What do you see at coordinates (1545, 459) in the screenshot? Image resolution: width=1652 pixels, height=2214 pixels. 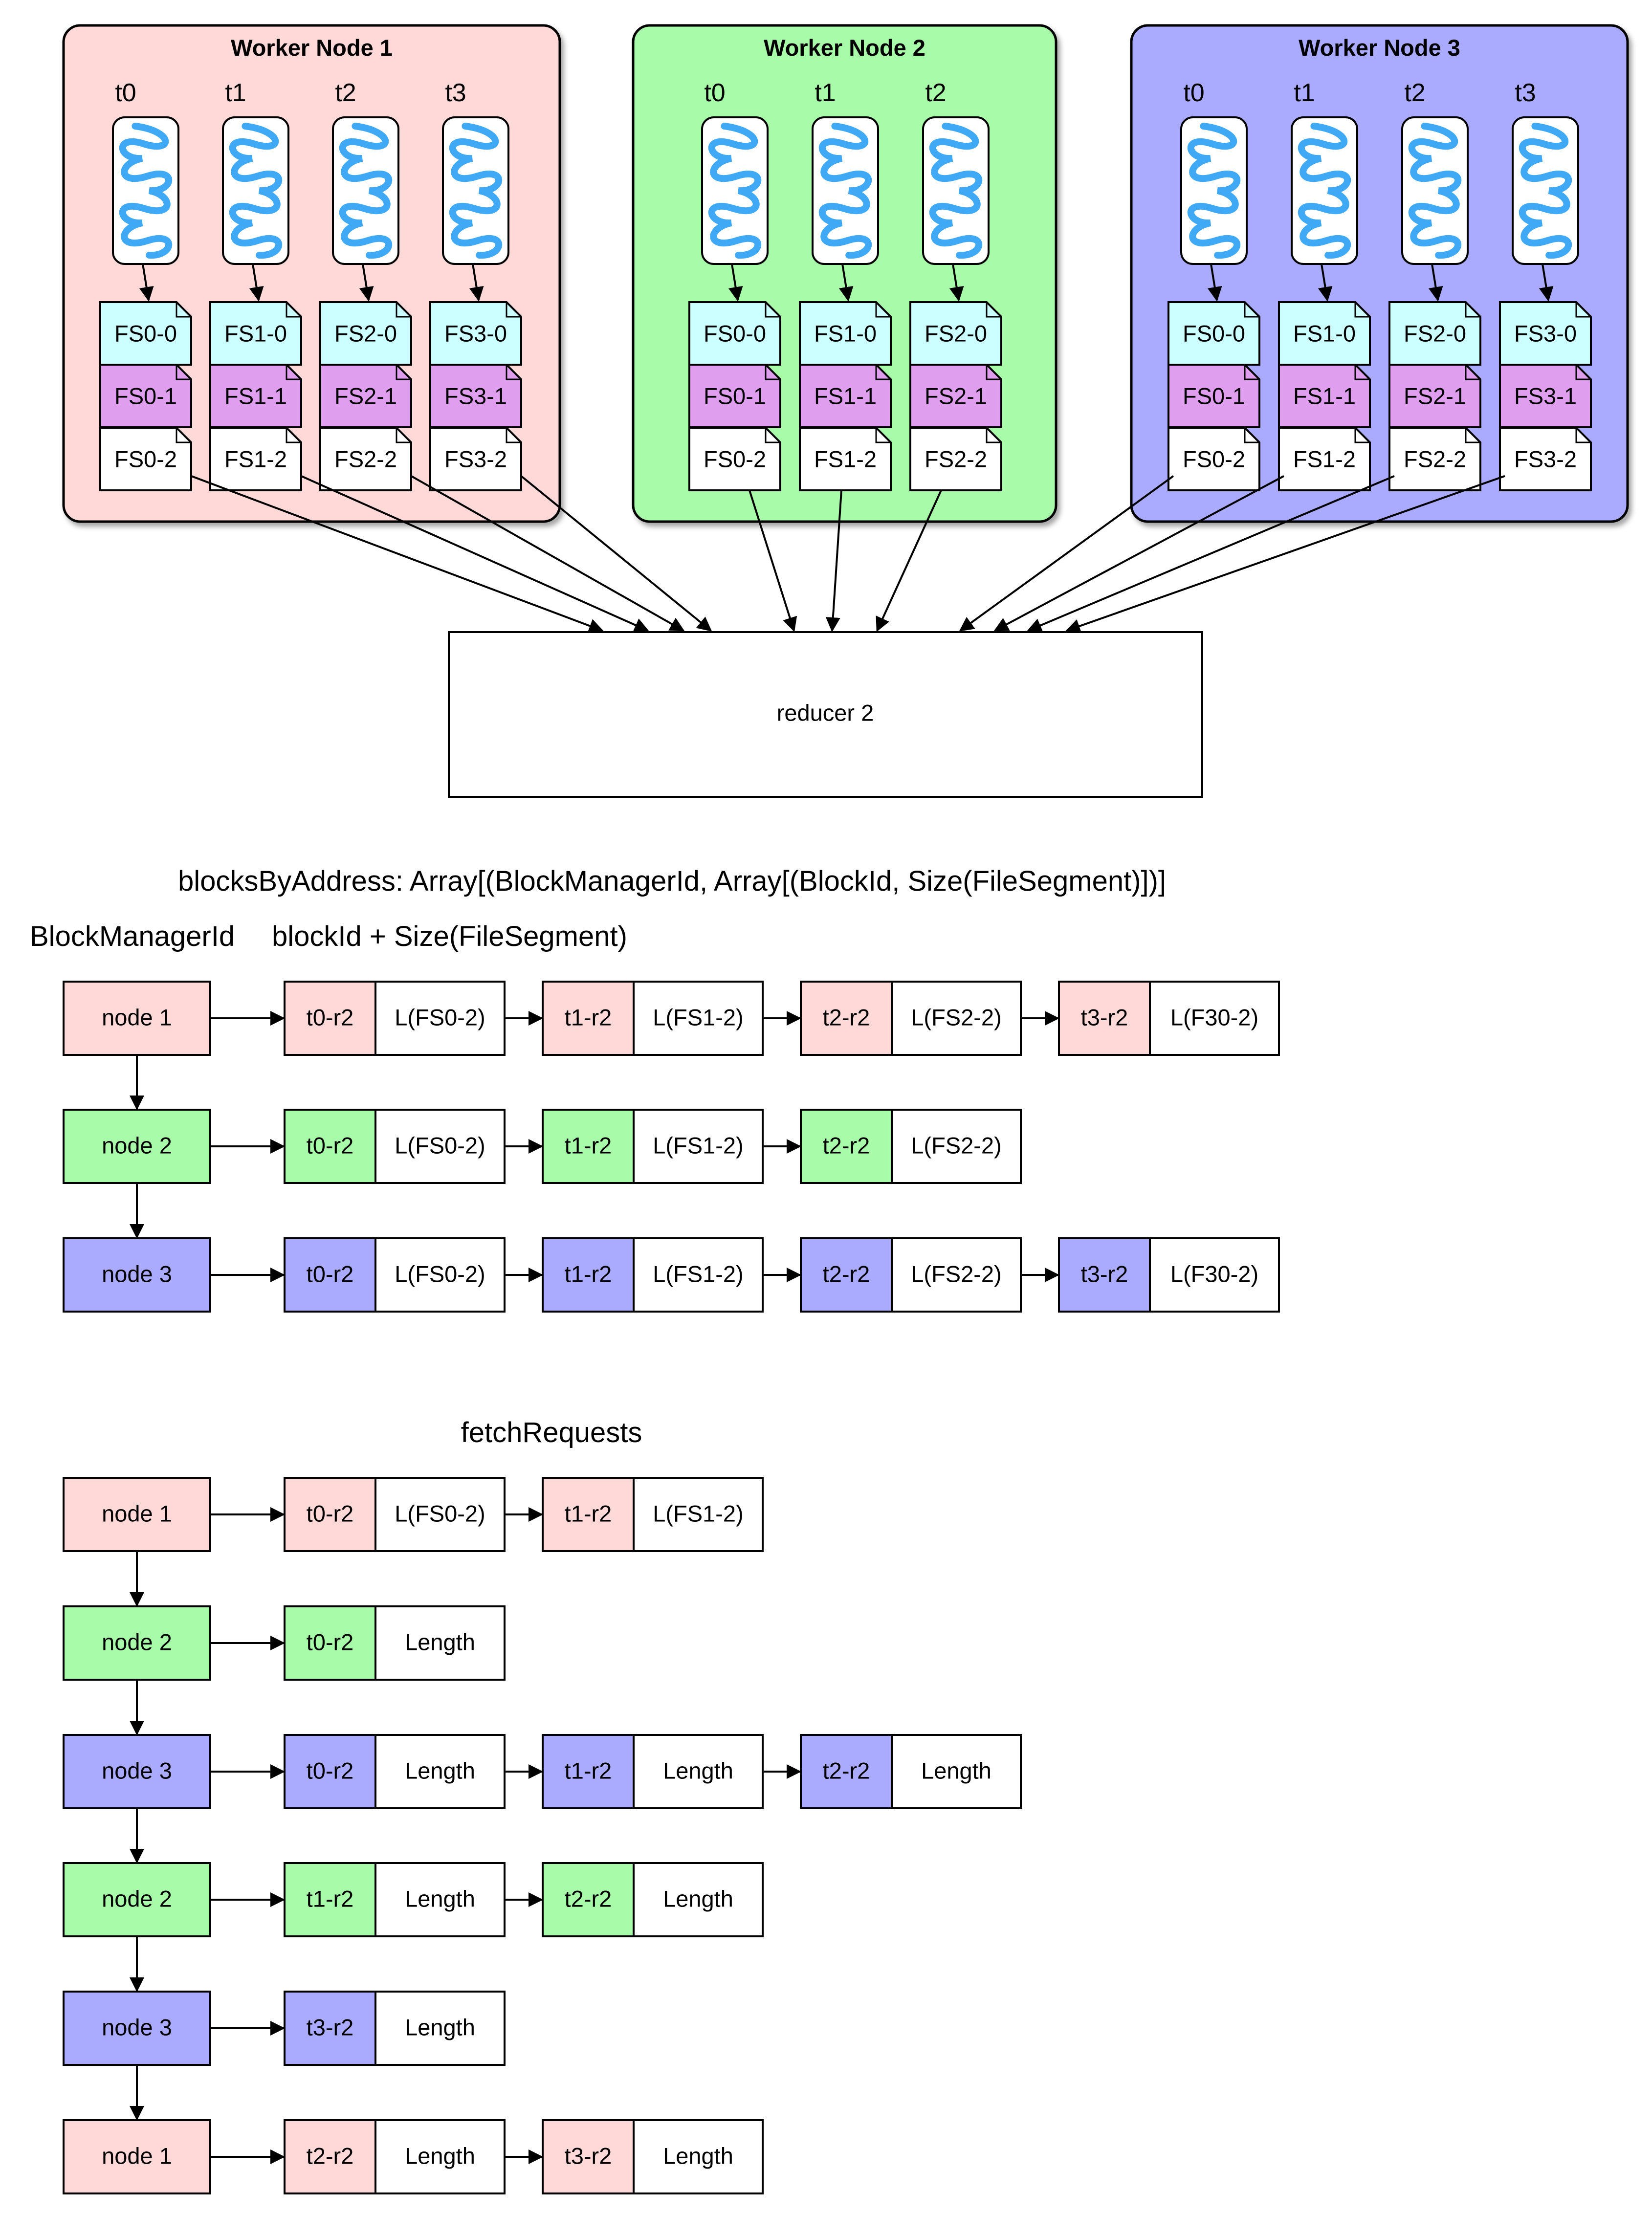 I see `file-segment-fs3-2: FS3-2` at bounding box center [1545, 459].